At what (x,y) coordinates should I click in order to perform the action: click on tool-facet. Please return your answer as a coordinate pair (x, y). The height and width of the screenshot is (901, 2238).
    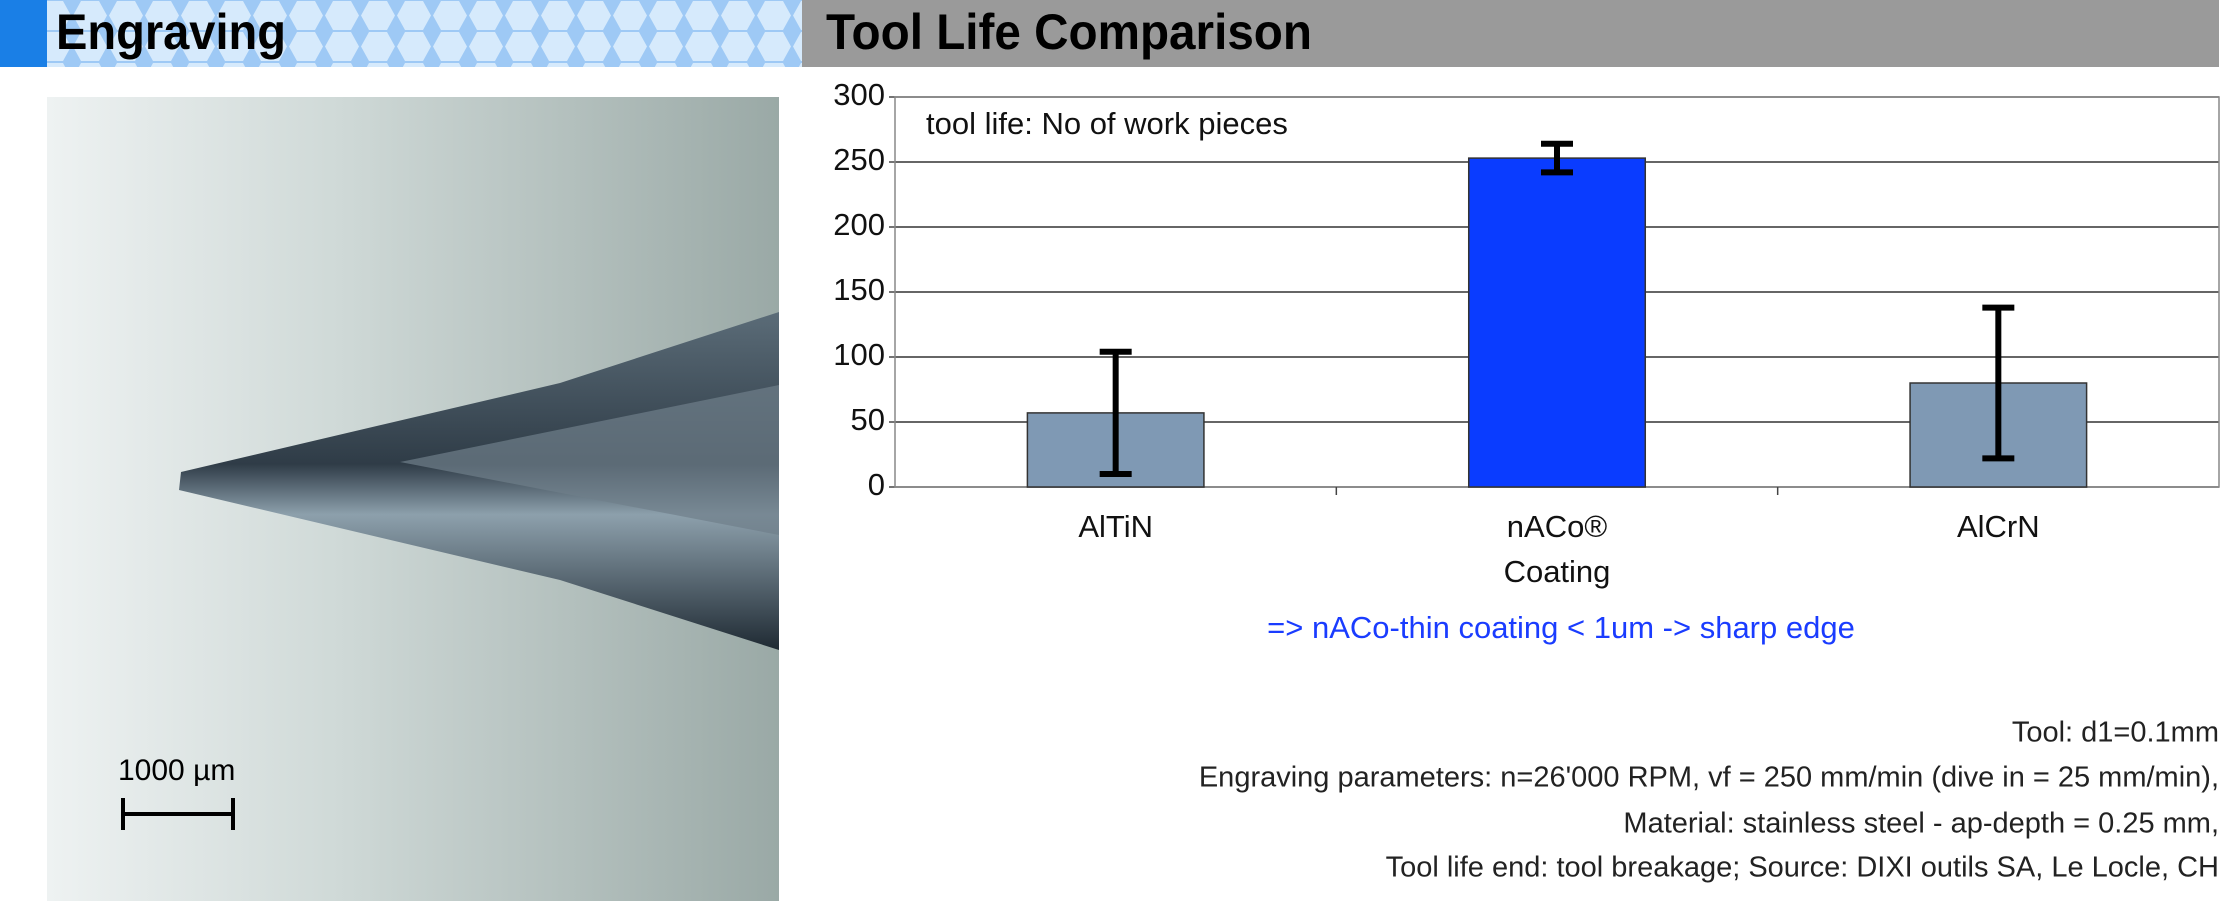
    Looking at the image, I should click on (589, 460).